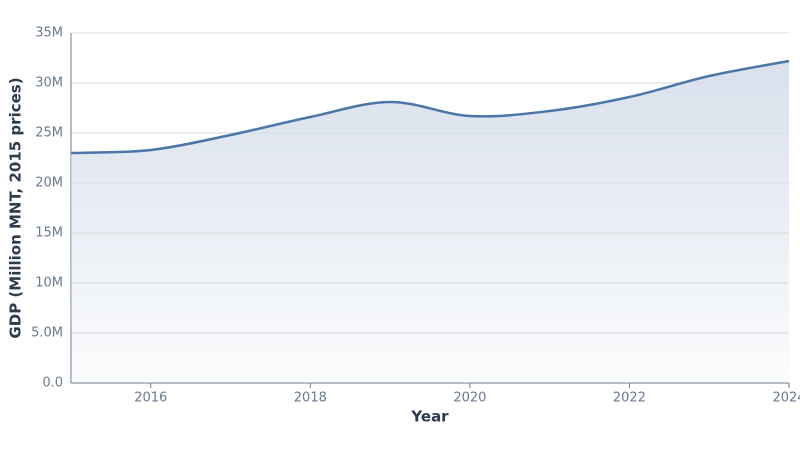 The height and width of the screenshot is (450, 800). What do you see at coordinates (49, 233) in the screenshot?
I see `y-tick-label: 15M` at bounding box center [49, 233].